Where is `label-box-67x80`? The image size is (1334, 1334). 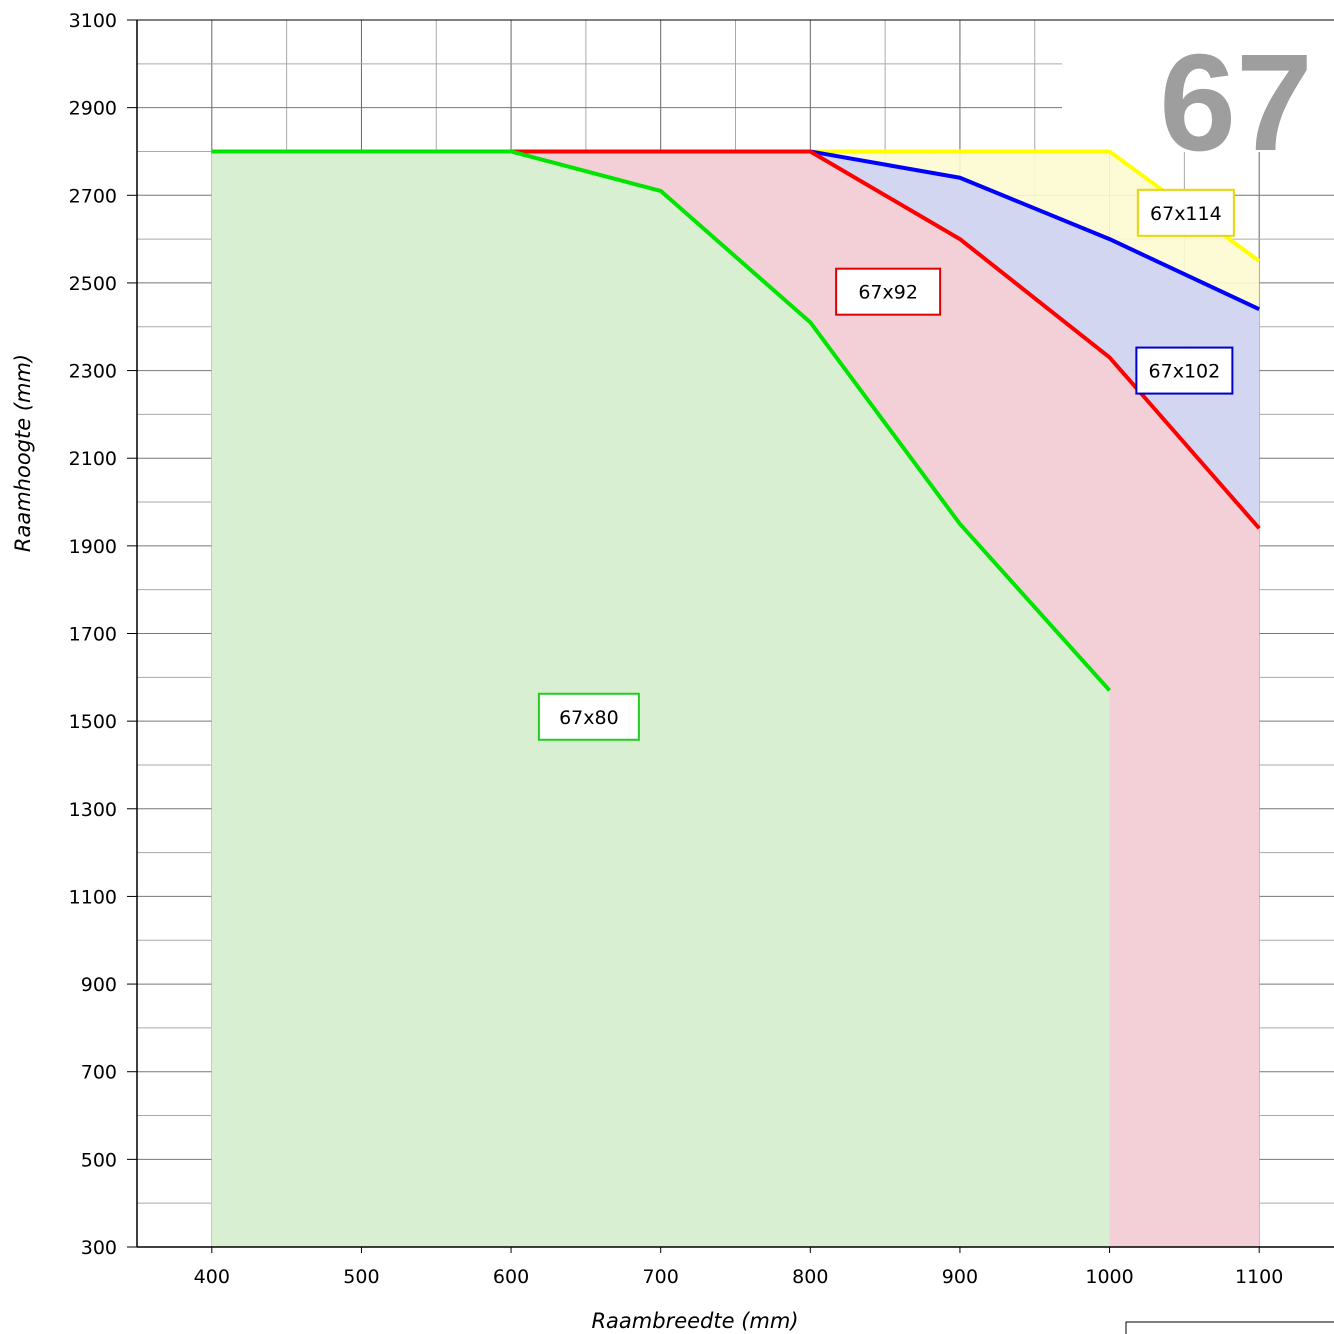 label-box-67x80 is located at coordinates (588, 716).